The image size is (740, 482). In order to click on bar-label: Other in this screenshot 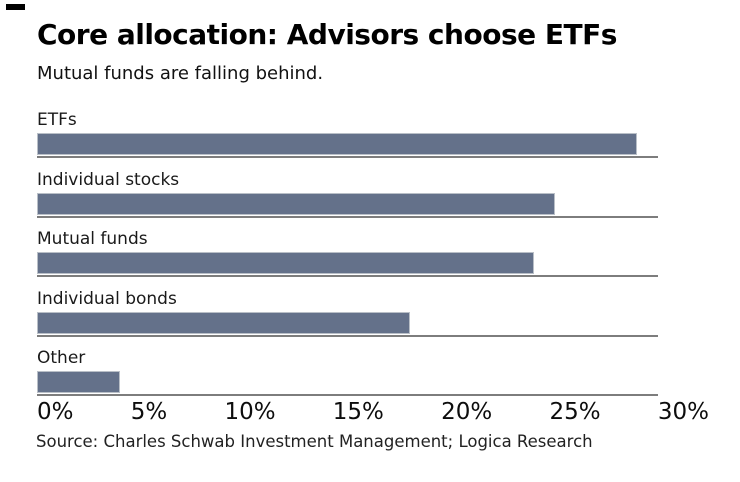, I will do `click(61, 358)`.